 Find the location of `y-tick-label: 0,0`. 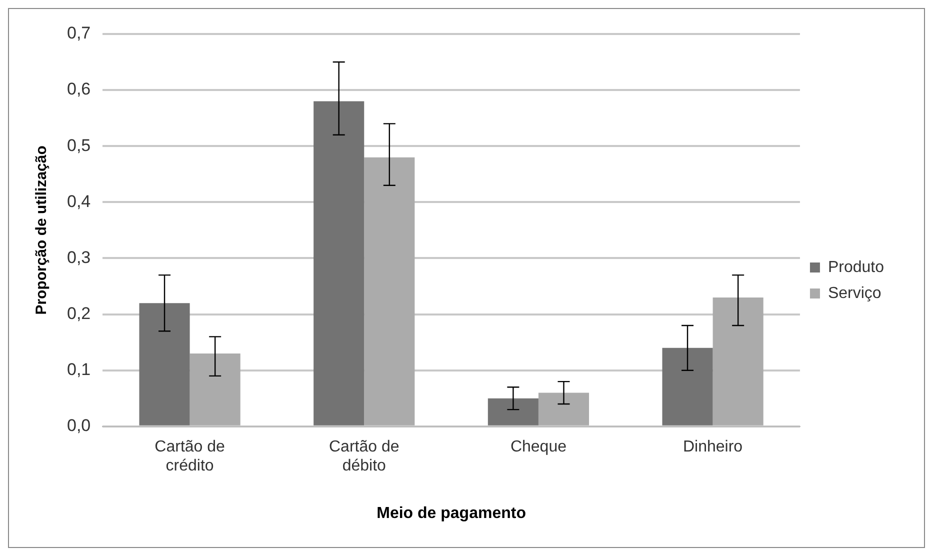

y-tick-label: 0,0 is located at coordinates (78, 426).